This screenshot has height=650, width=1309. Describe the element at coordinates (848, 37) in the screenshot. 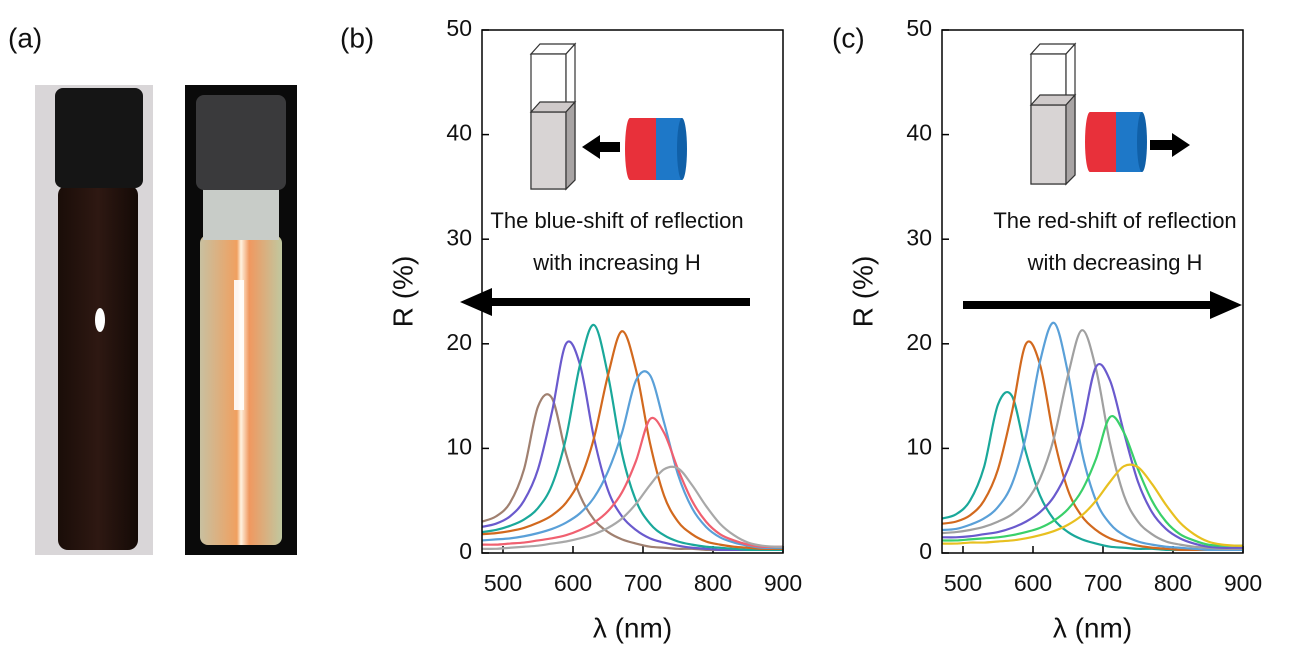

I see `panel-label: (c)` at that location.